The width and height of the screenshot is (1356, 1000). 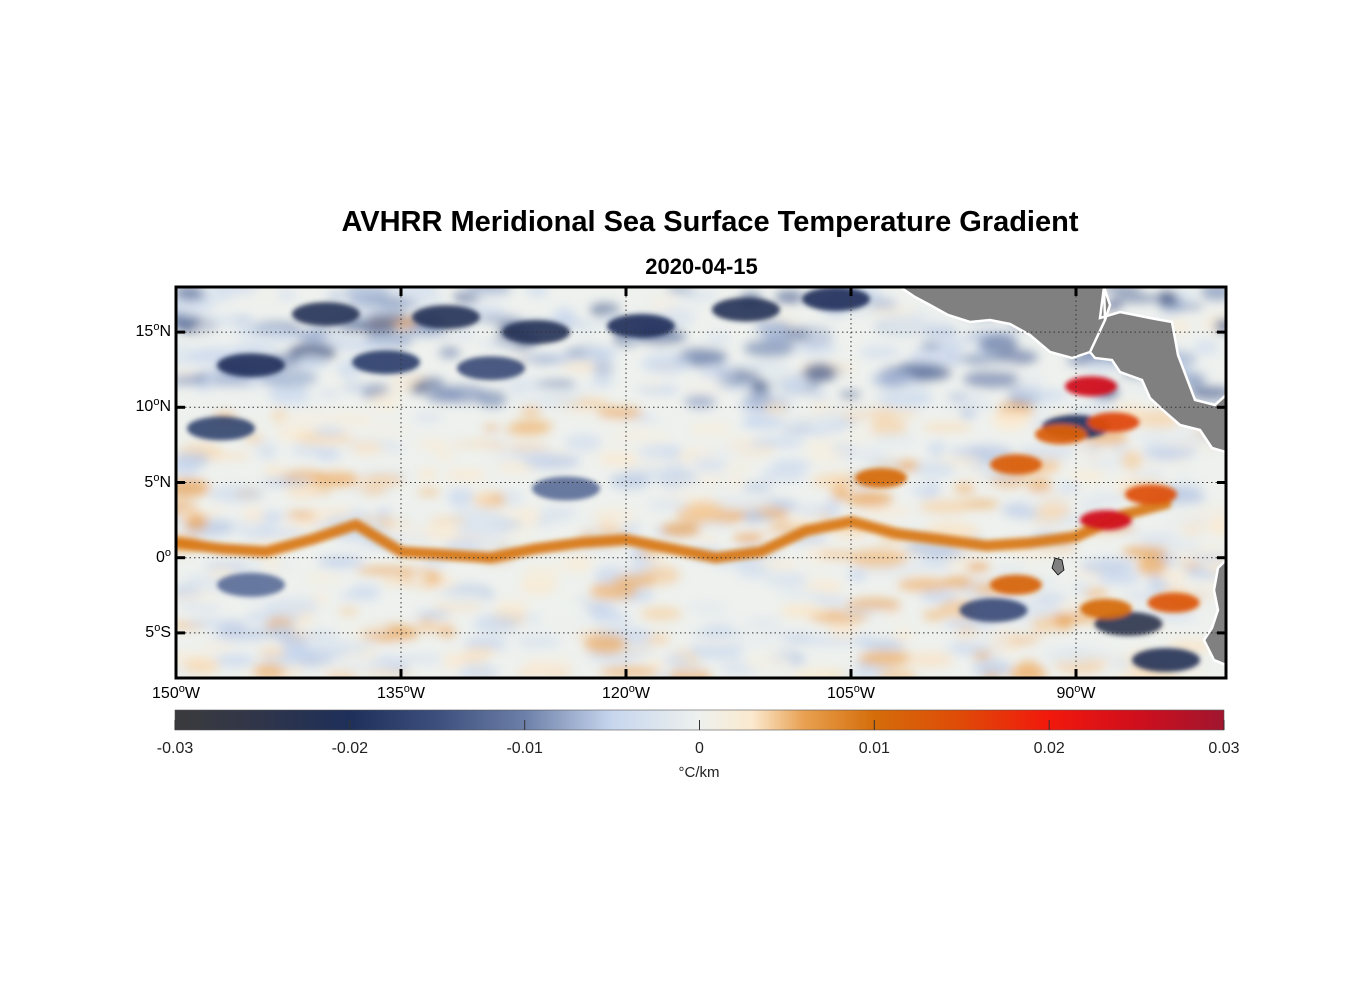 What do you see at coordinates (165, 693) in the screenshot?
I see `lon-label-degrees: 150` at bounding box center [165, 693].